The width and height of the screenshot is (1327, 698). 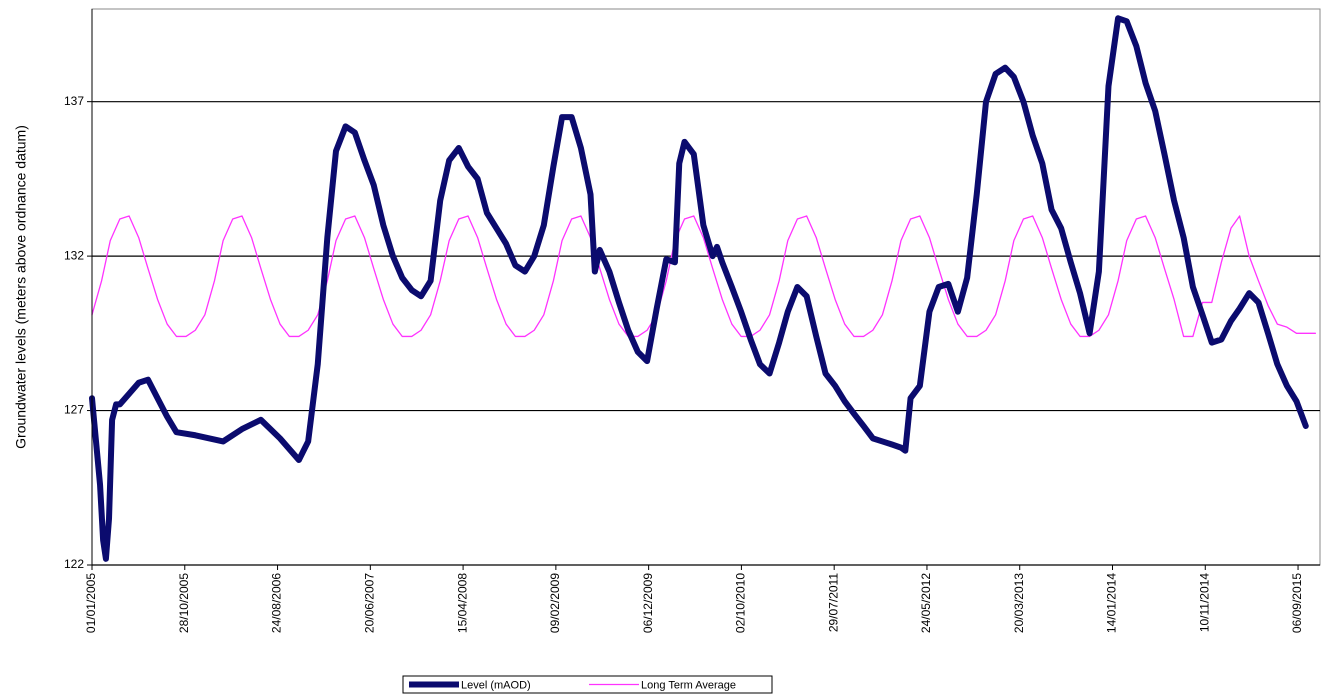 What do you see at coordinates (688, 685) in the screenshot?
I see `legend-label: Long Term Average` at bounding box center [688, 685].